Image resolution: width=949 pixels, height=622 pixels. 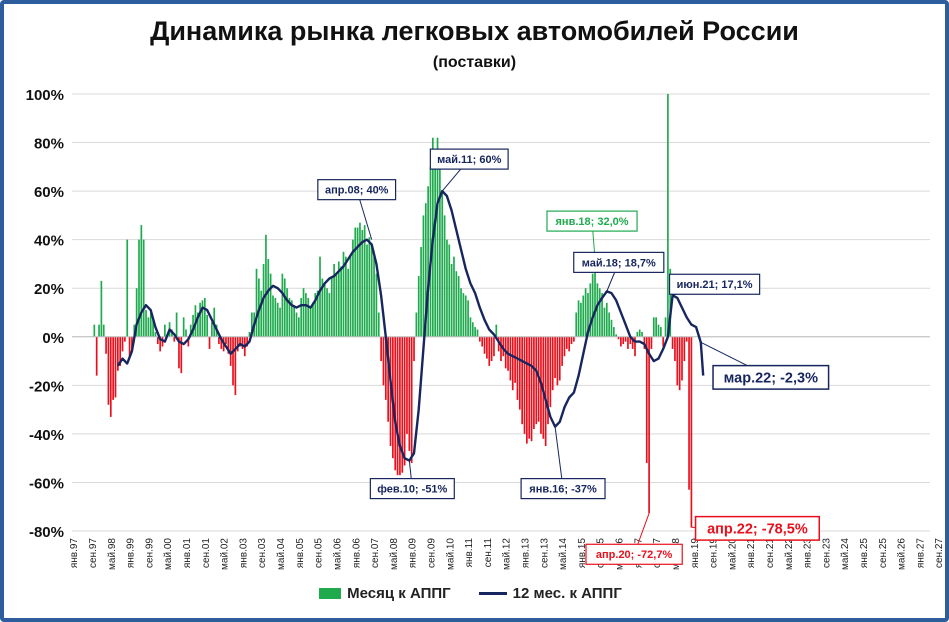 I want to click on x-tick-label: янв.05, so click(x=300, y=553).